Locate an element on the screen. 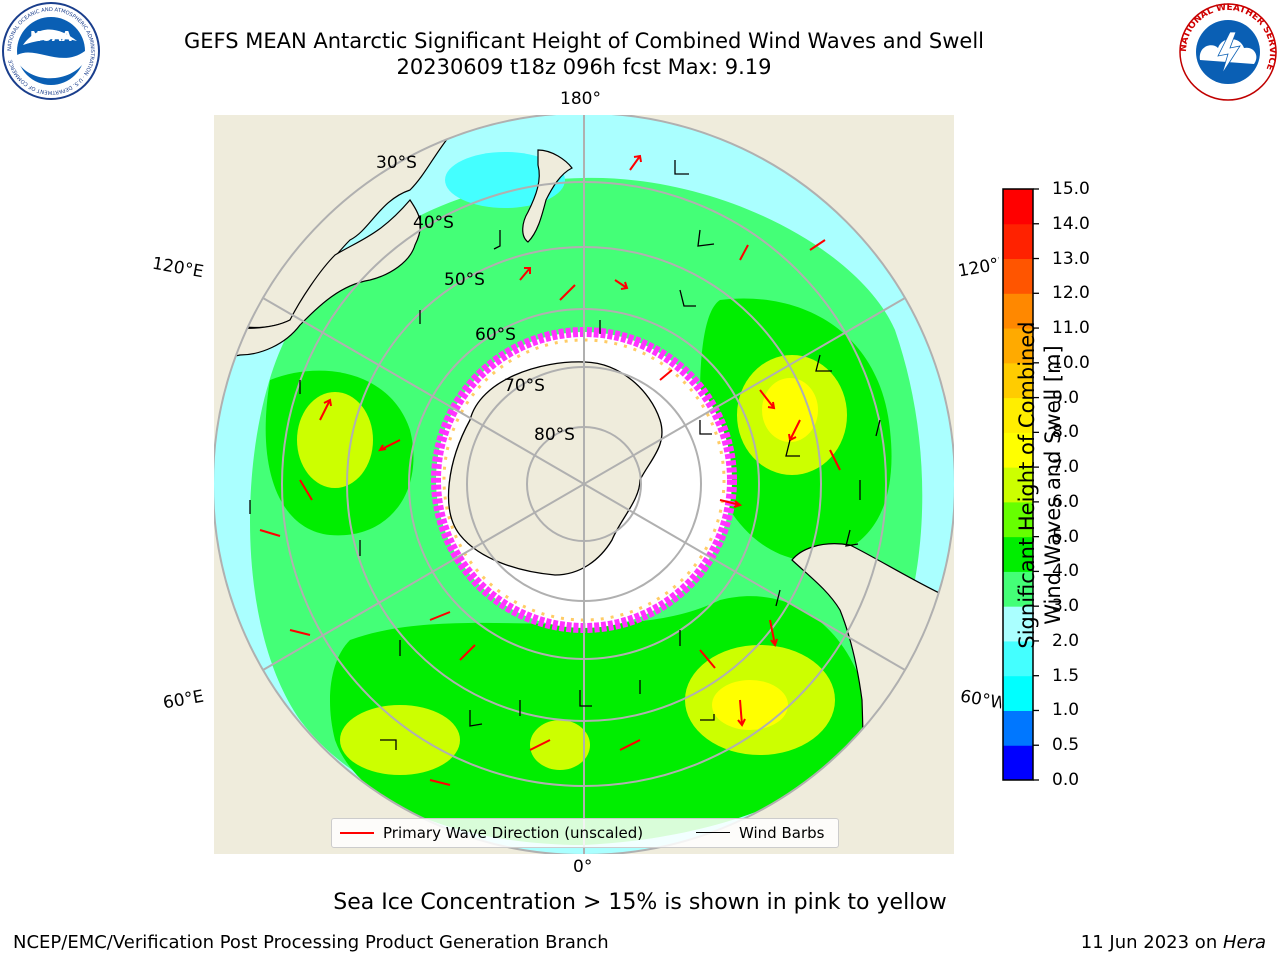 The width and height of the screenshot is (1280, 960). colorbar-tick-label: 4.0 is located at coordinates (1066, 571).